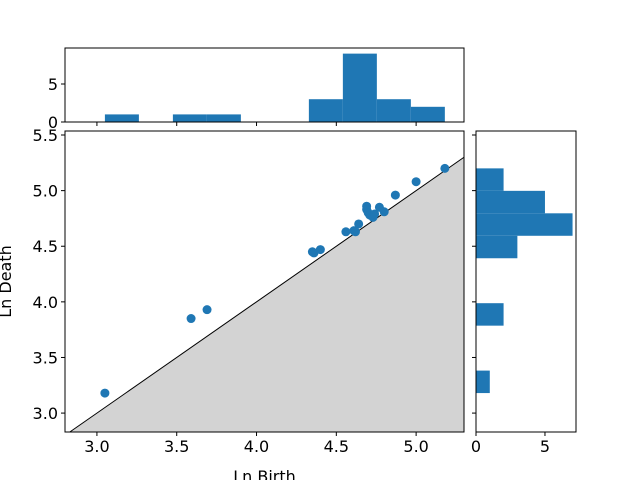 The width and height of the screenshot is (640, 480). Describe the element at coordinates (96, 446) in the screenshot. I see `x-tick-label: 3.0` at that location.